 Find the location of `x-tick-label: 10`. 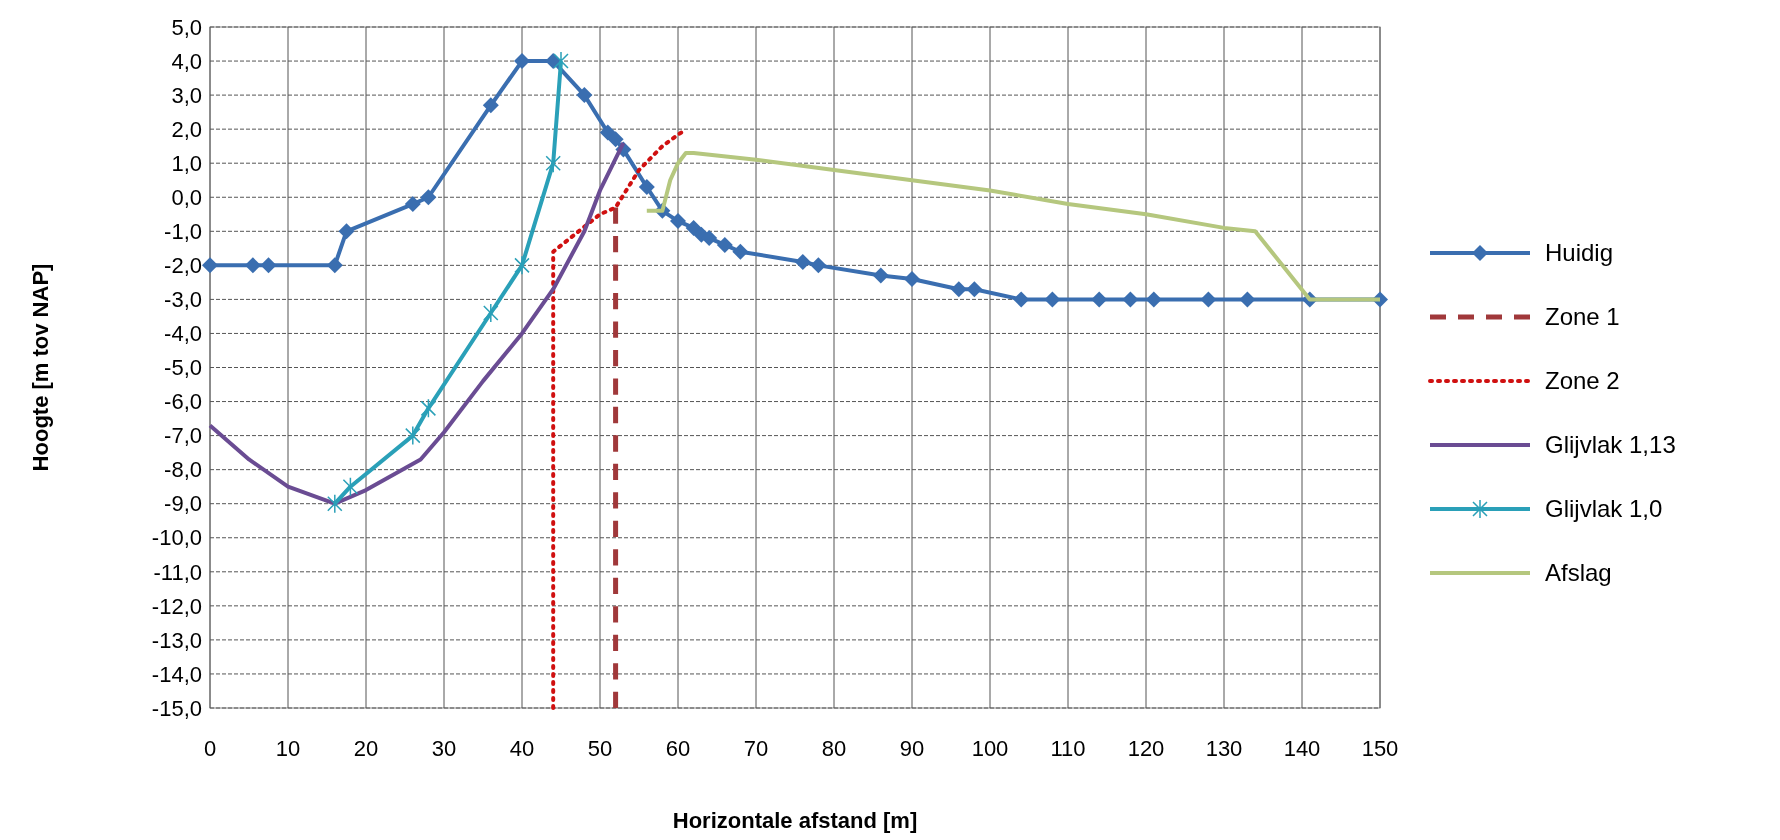

x-tick-label: 10 is located at coordinates (288, 748).